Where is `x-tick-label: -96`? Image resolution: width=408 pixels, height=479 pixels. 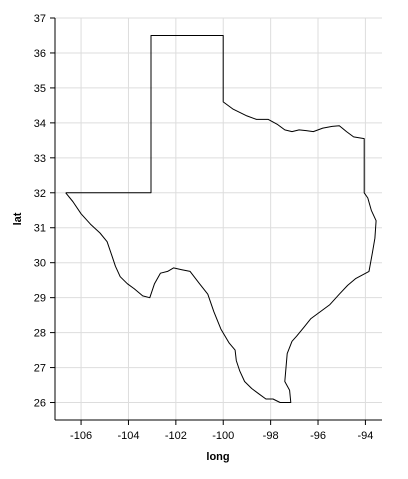 x-tick-label: -96 is located at coordinates (318, 436).